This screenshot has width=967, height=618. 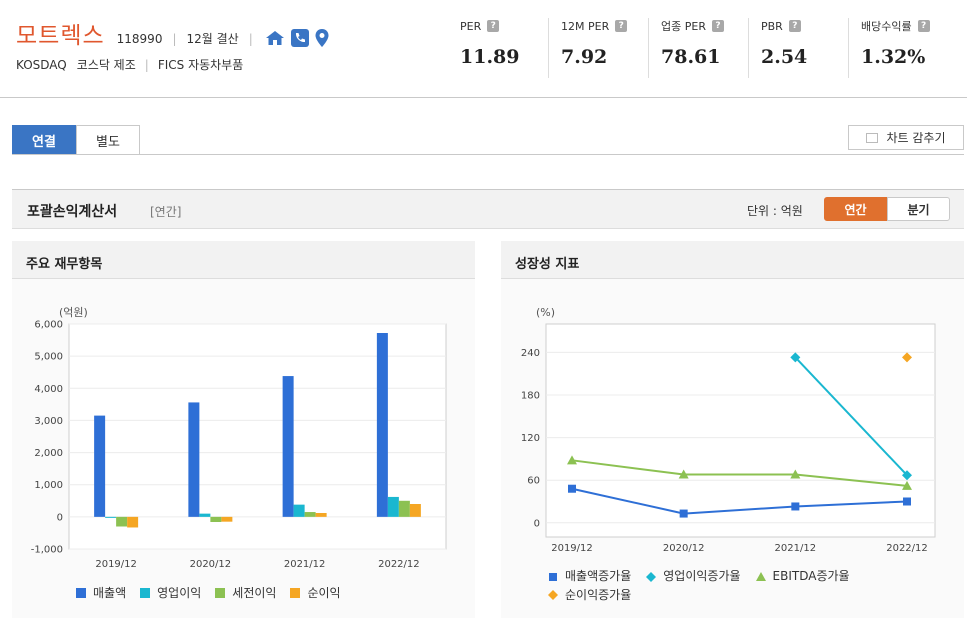 What do you see at coordinates (851, 416) in the screenshot?
I see `series-line` at bounding box center [851, 416].